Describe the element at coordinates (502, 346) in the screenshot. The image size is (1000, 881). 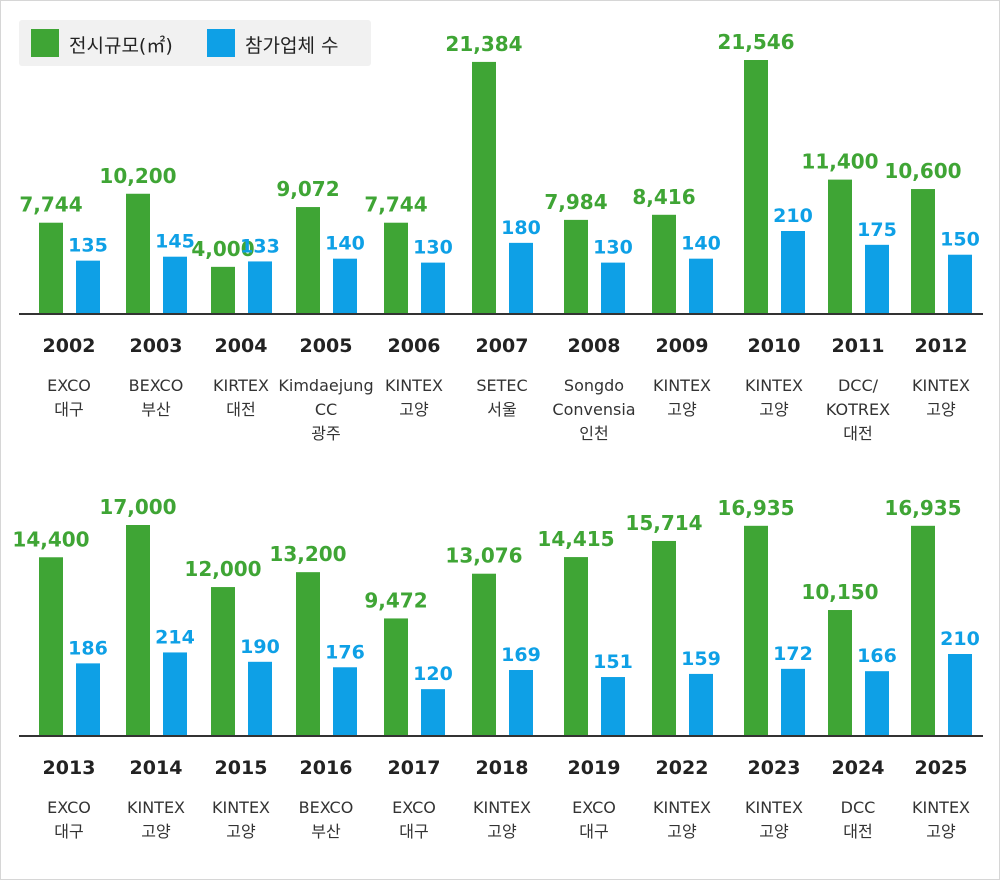
I see `year-tick-label: 2007` at that location.